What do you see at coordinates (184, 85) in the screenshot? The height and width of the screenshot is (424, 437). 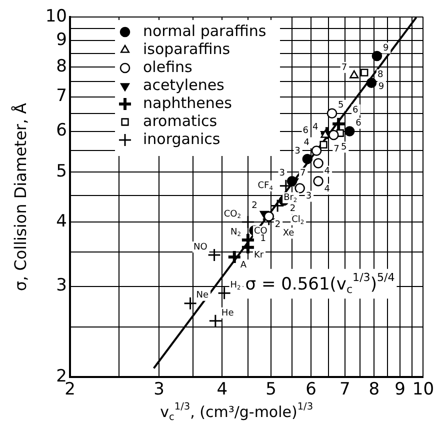 I see `legend-label: acetylenes` at bounding box center [184, 85].